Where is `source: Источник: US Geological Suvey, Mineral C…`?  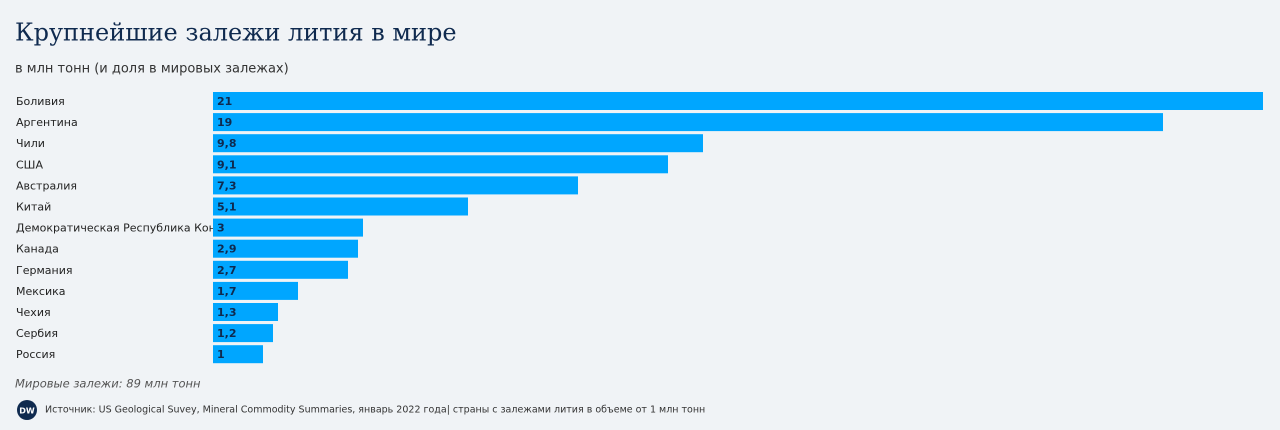
source: Источник: US Geological Suvey, Mineral C… is located at coordinates (375, 410).